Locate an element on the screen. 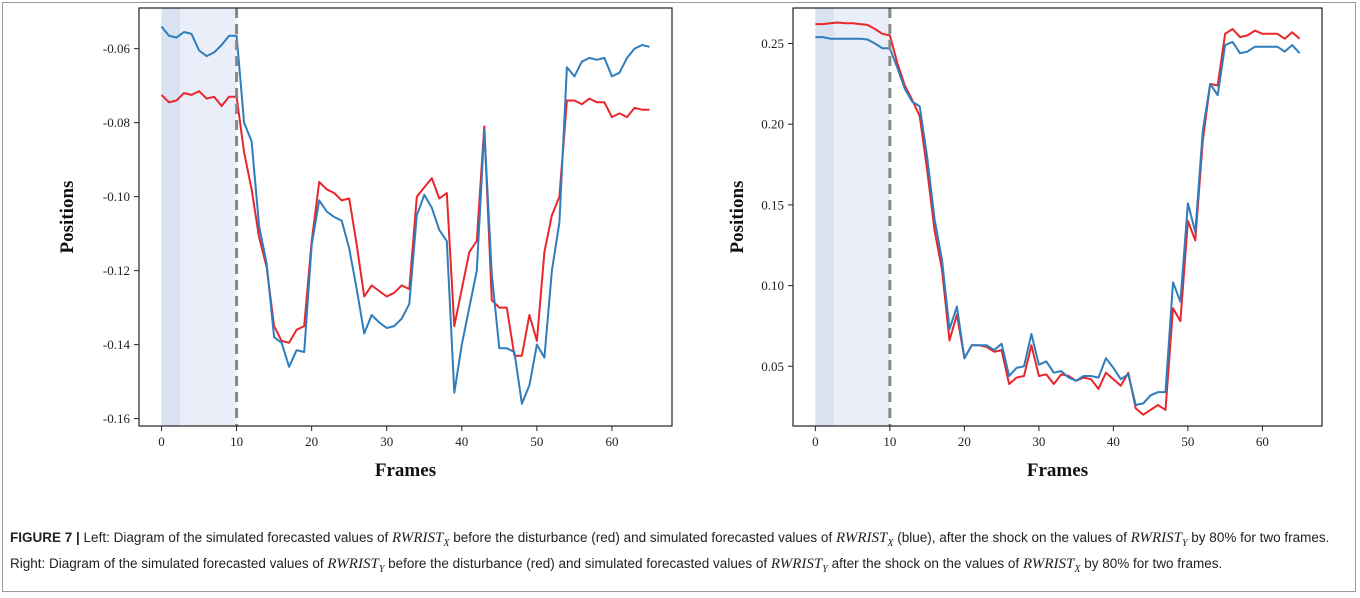  y-tick-label: 0.15 is located at coordinates (772, 204).